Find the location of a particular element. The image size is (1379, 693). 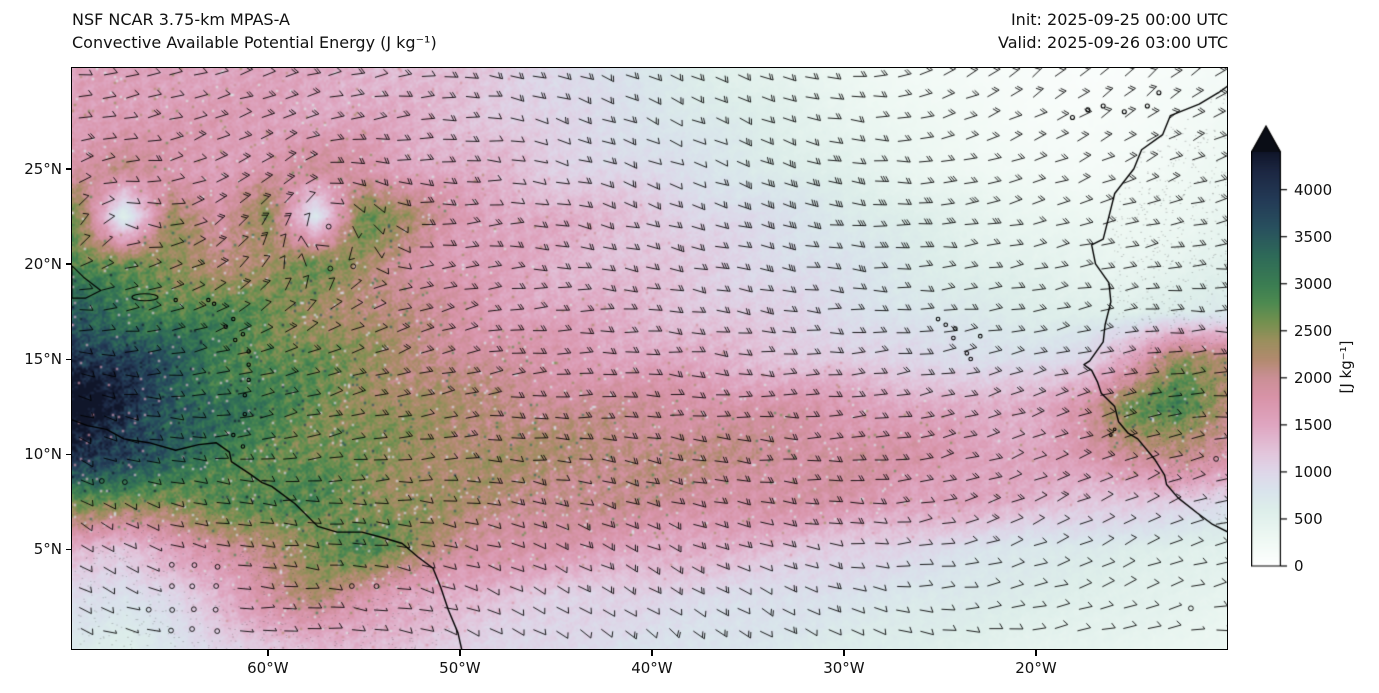

init-time: Init: 2025-09-25 00:00 UTC is located at coordinates (1119, 19).